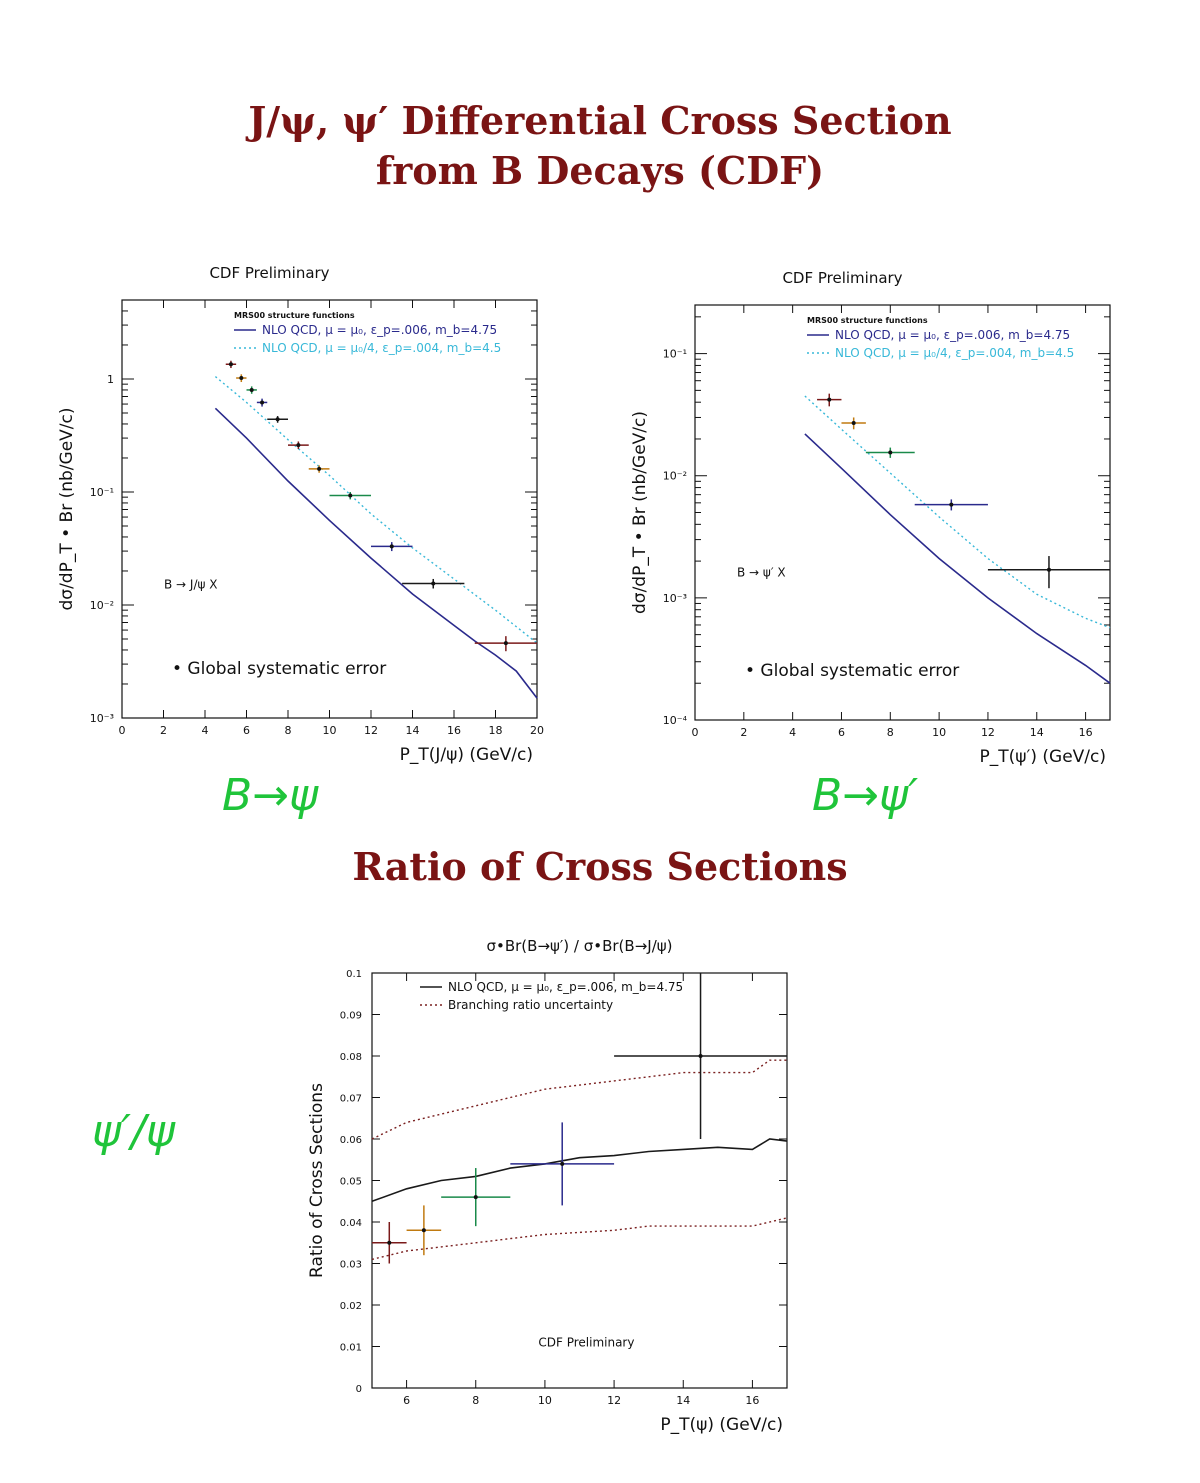  What do you see at coordinates (351, 1016) in the screenshot?
I see `y-tick-label: 0.09` at bounding box center [351, 1016].